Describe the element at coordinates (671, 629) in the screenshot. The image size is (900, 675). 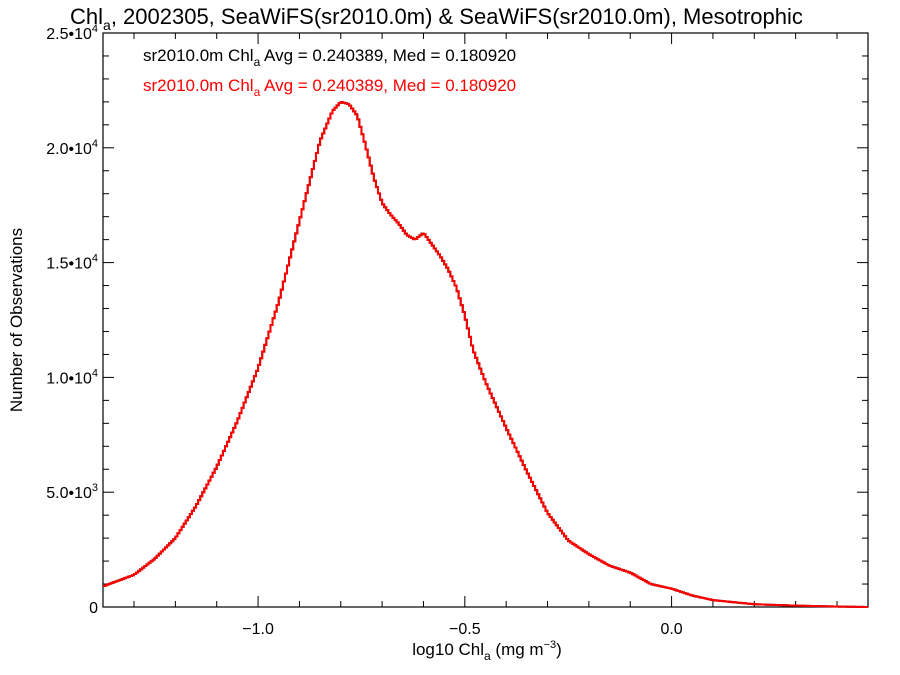
I see `x-tick-label: 0.0` at that location.